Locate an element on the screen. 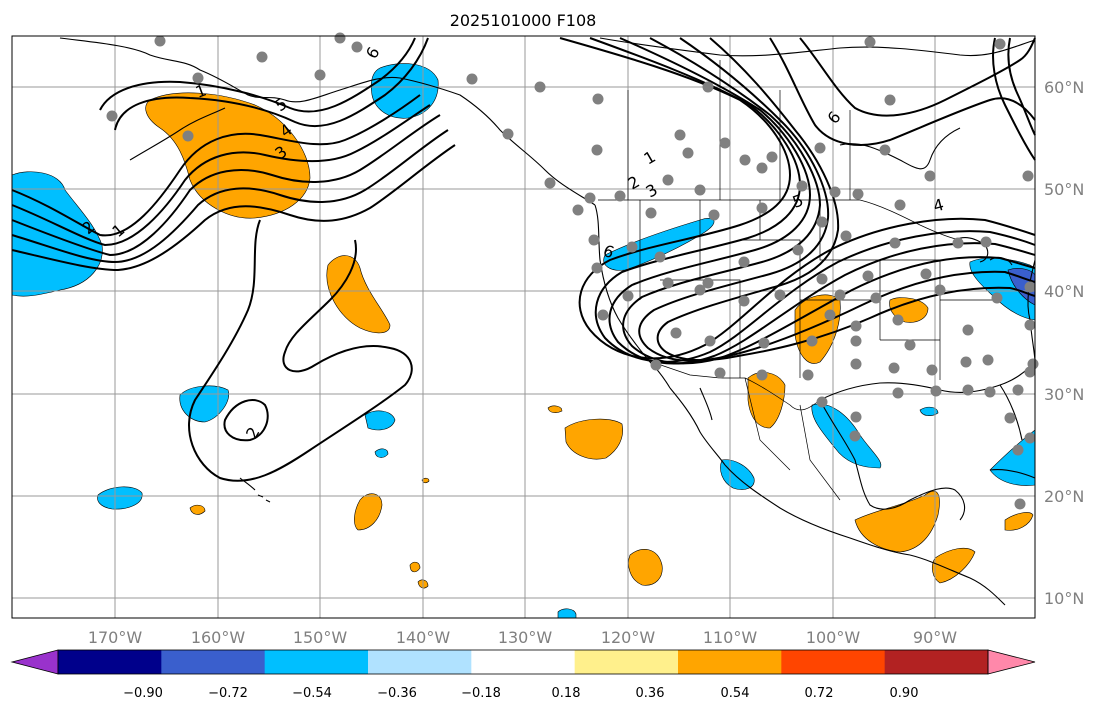 This screenshot has height=712, width=1105. lat-label: 40°N is located at coordinates (1064, 291).